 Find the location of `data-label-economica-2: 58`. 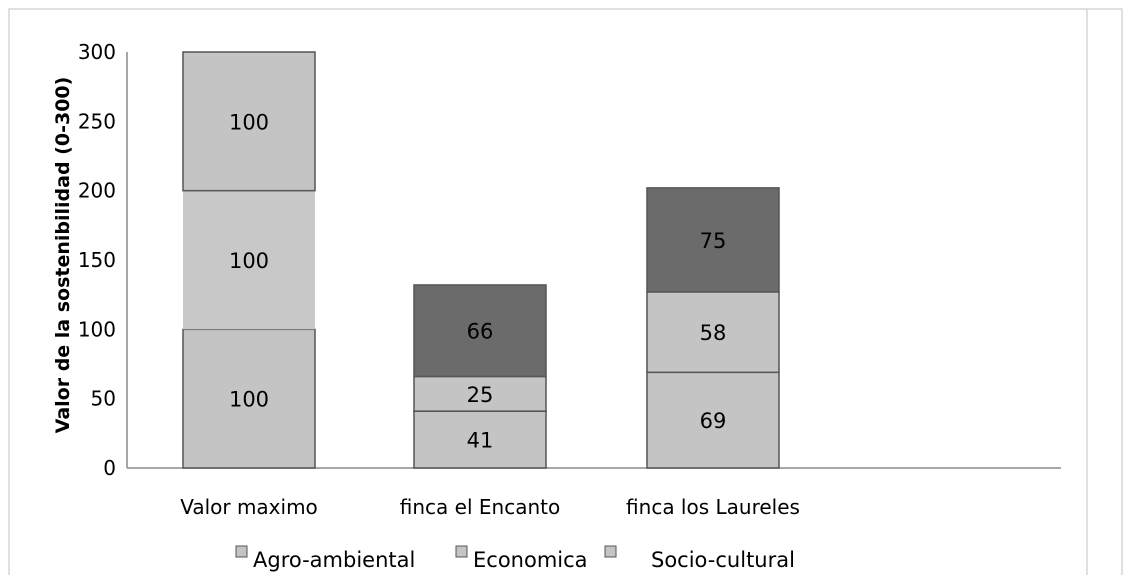

data-label-economica-2: 58 is located at coordinates (713, 333).